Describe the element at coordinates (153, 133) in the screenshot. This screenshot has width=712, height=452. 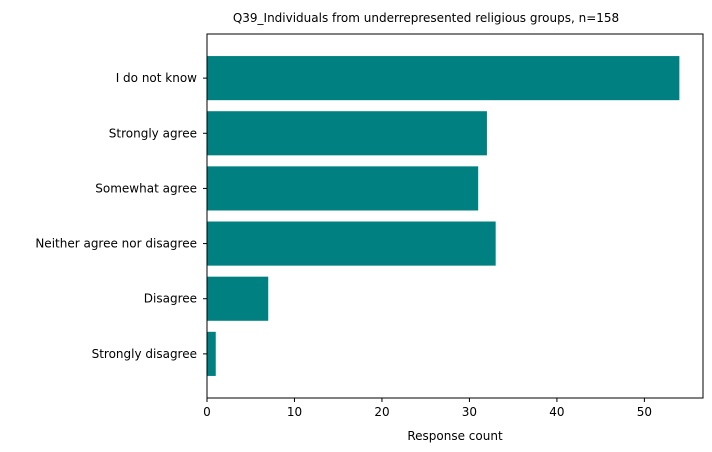
I see `y-tick-label: Strongly agree` at that location.